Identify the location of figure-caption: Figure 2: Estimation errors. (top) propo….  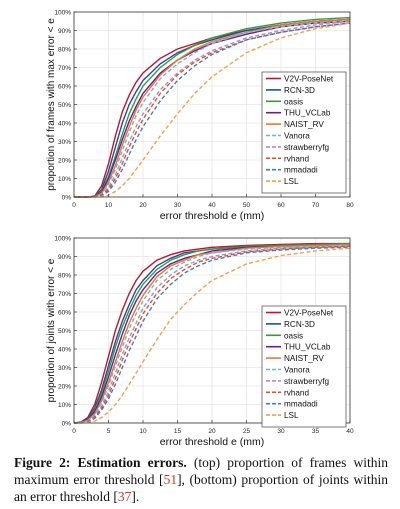
(201, 479).